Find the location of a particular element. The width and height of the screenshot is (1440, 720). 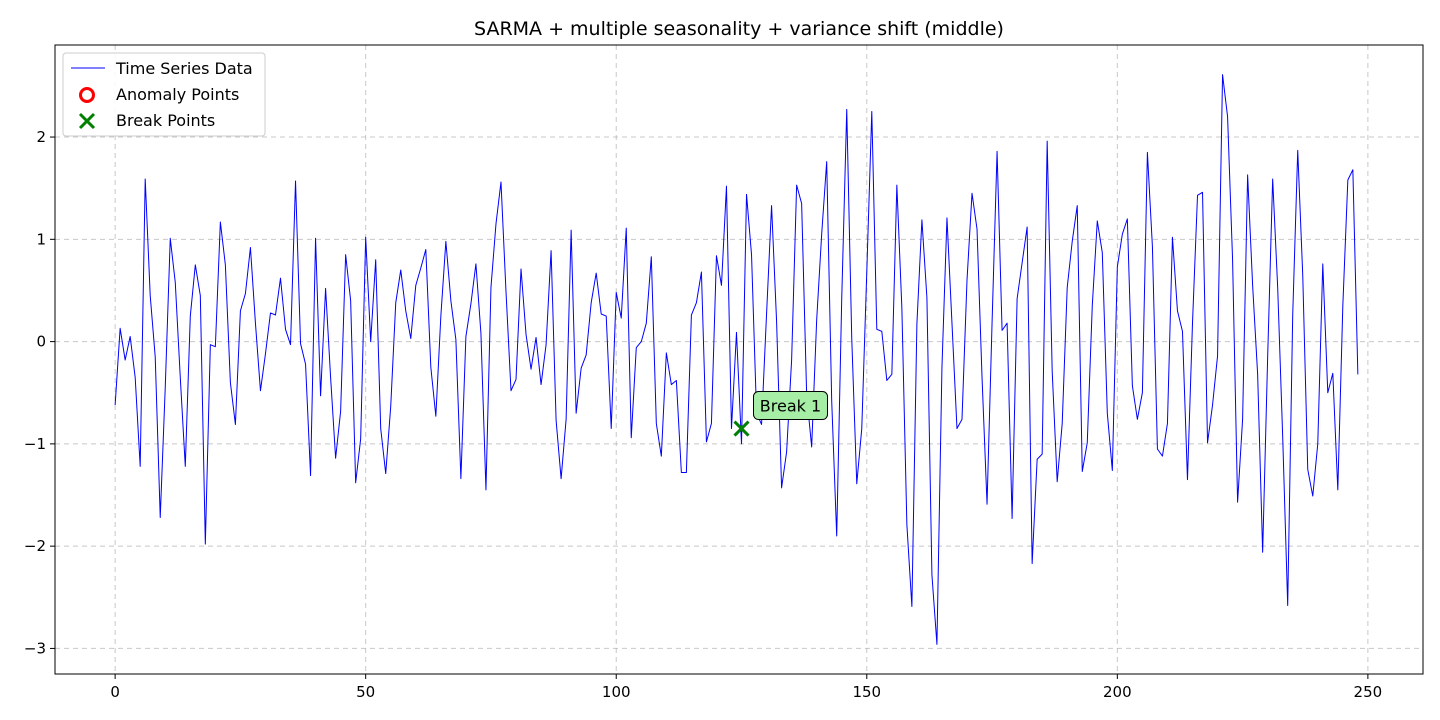

break-point-marker is located at coordinates (741, 428).